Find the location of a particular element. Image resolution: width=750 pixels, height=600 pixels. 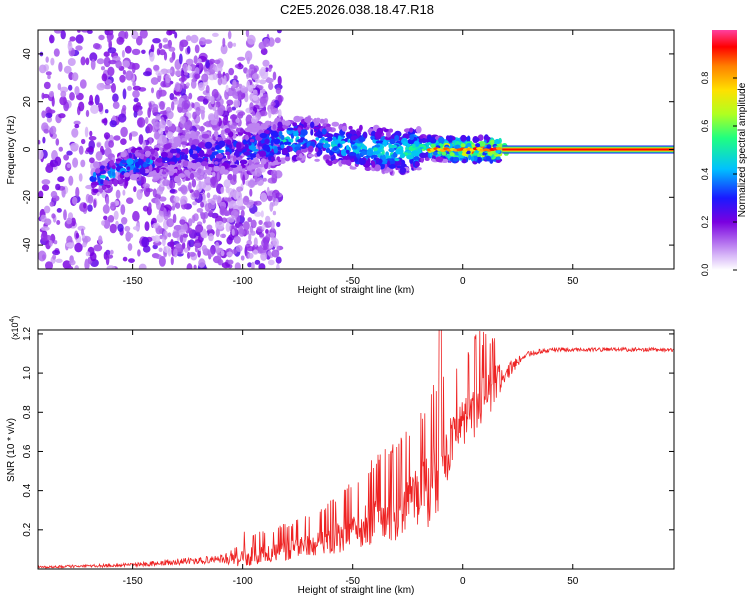

colorbar-tick-label: 0.0 is located at coordinates (705, 270).